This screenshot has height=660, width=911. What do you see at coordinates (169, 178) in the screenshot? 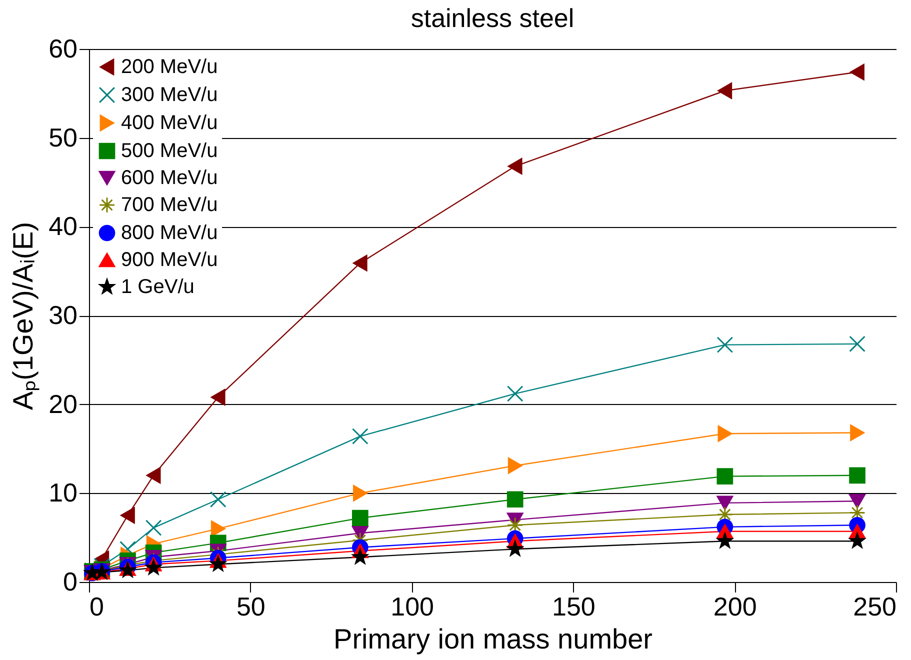
I see `legend-label: 600 MeV/u` at bounding box center [169, 178].